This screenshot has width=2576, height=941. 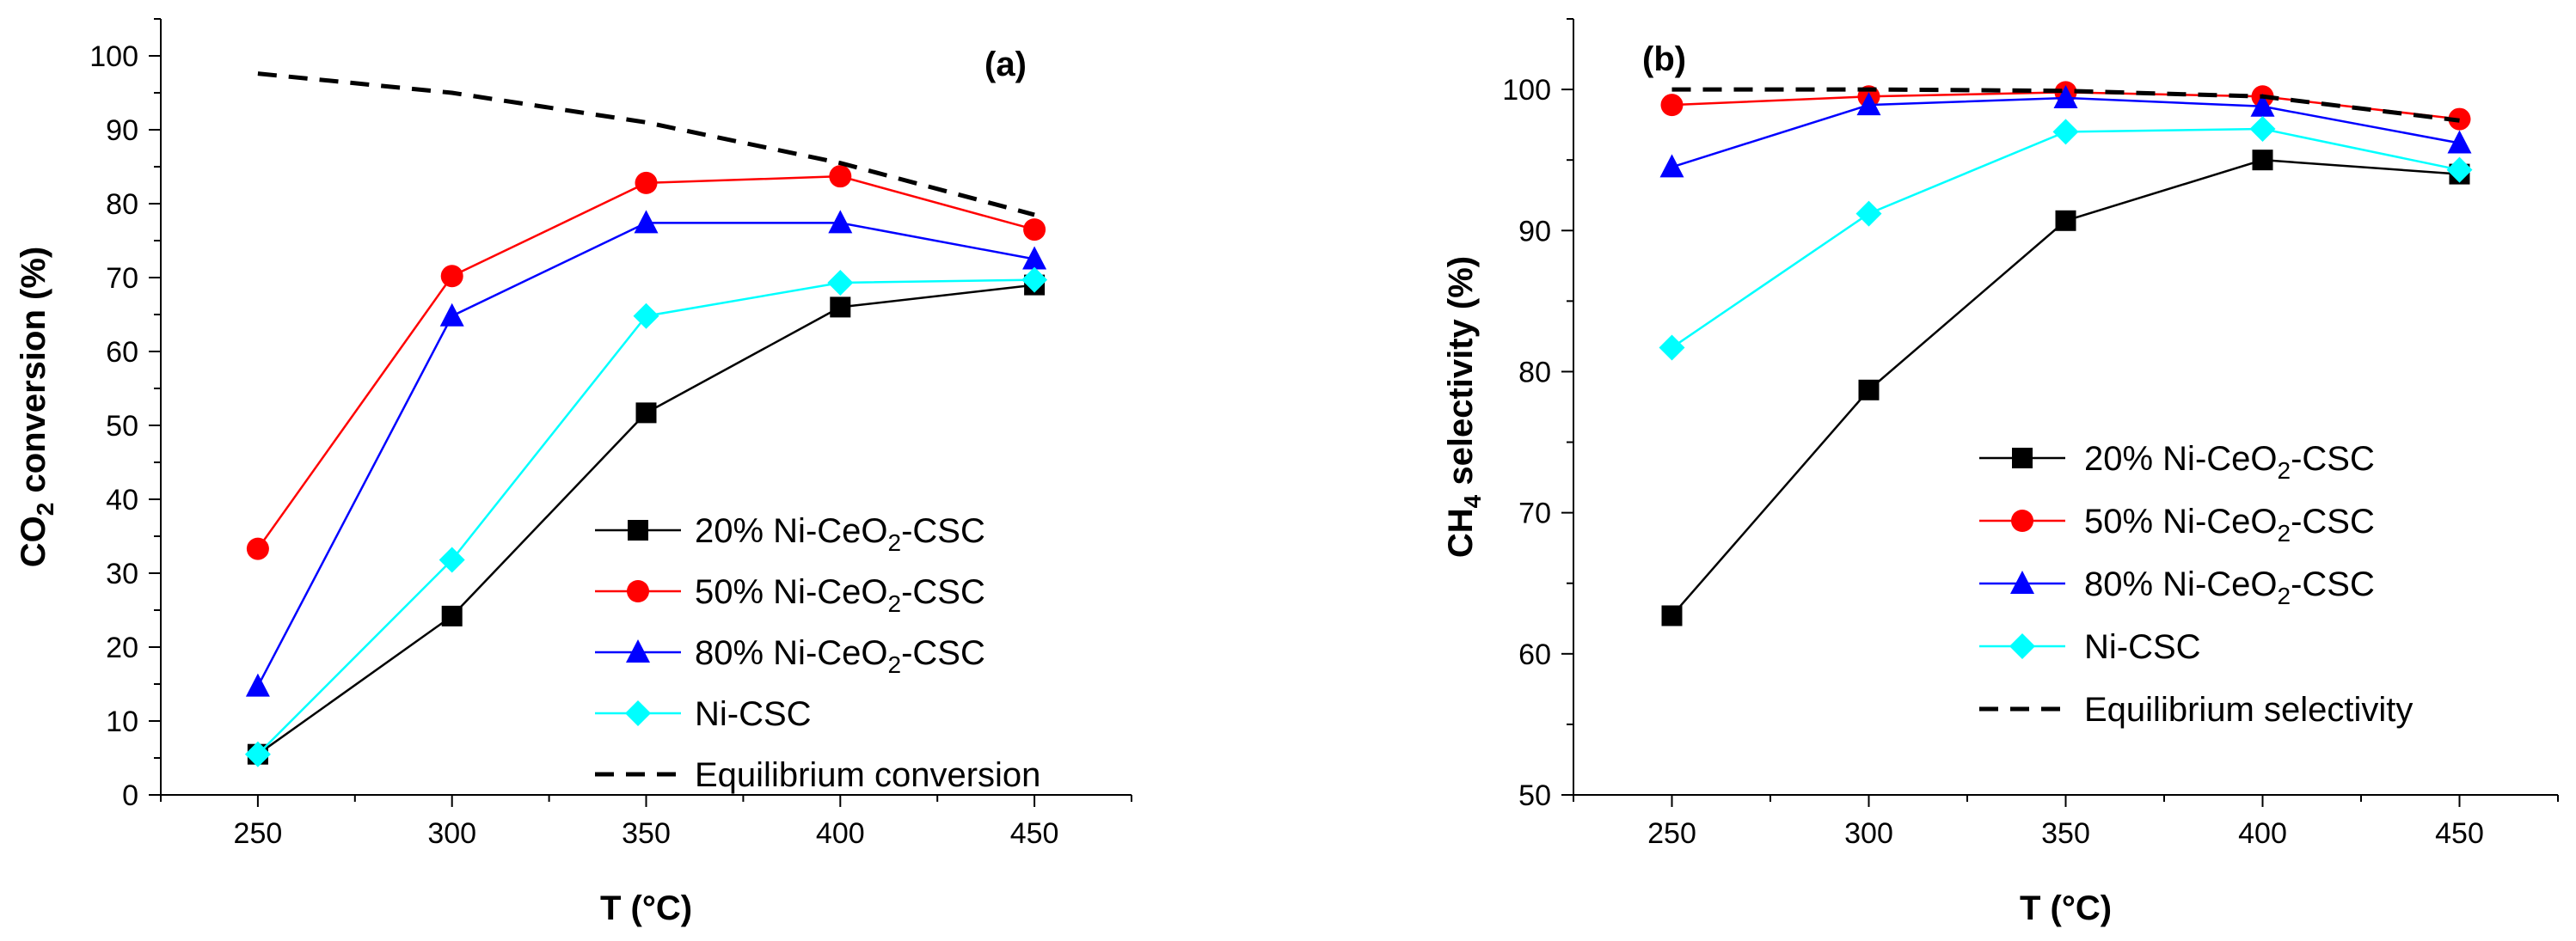 I want to click on x-tick-label: 350, so click(x=2065, y=833).